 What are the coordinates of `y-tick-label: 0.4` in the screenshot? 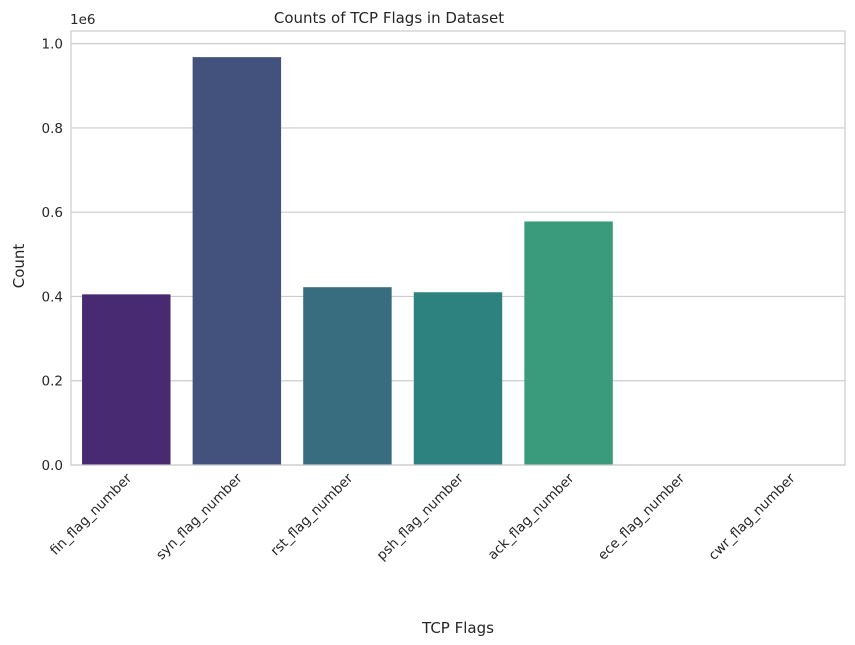 It's located at (52, 297).